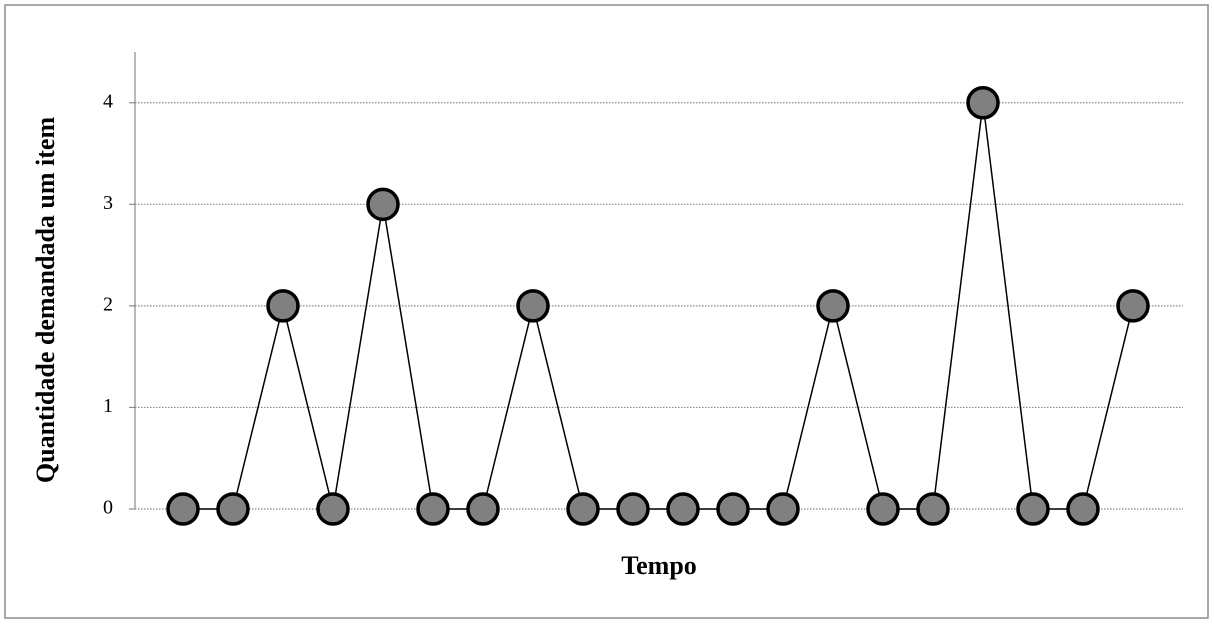 The image size is (1214, 624). What do you see at coordinates (45, 300) in the screenshot?
I see `y-axis-title: Quantidade demandada um item` at bounding box center [45, 300].